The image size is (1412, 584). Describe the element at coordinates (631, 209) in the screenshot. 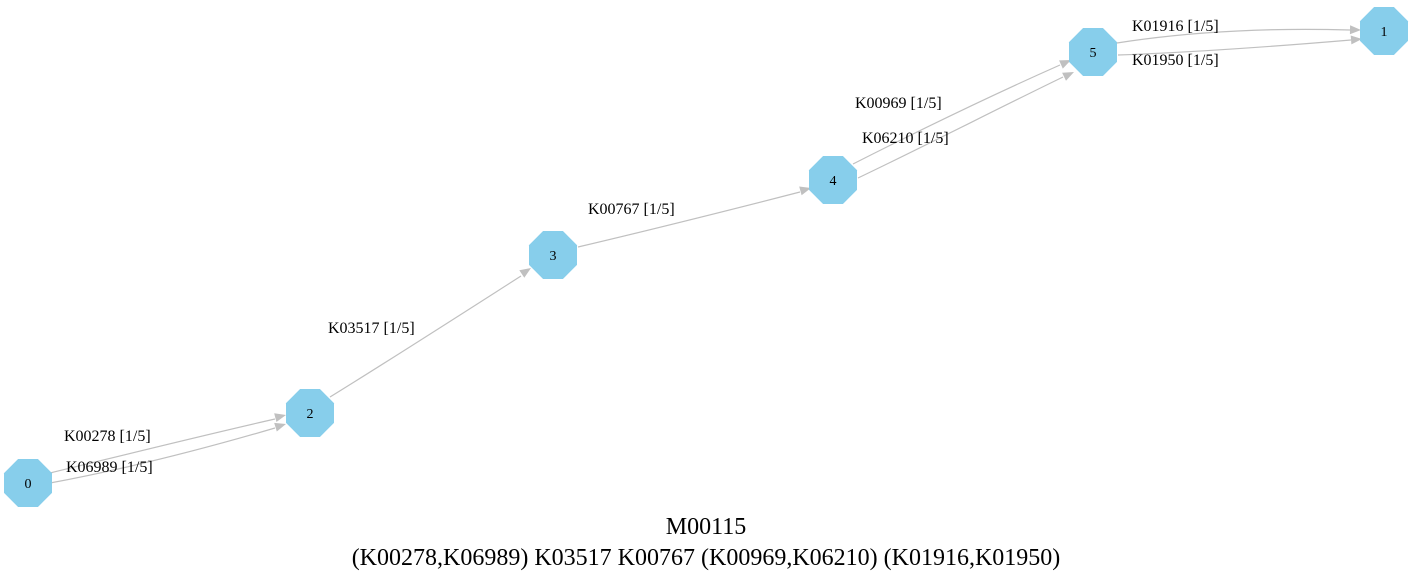

I see `edge-label: K00767 [1/5]` at that location.